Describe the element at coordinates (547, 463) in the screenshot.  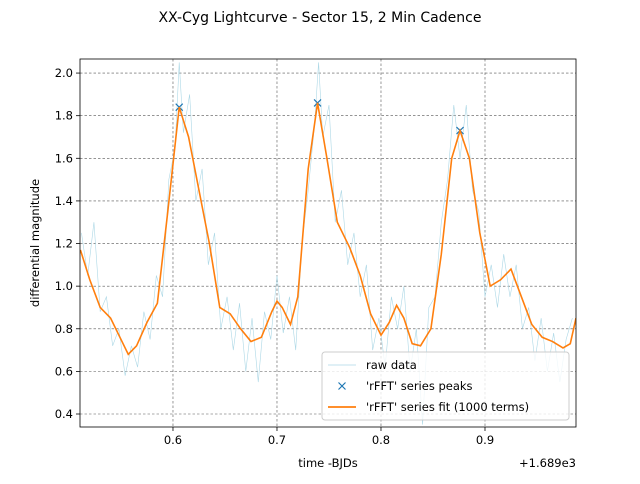
I see `x-offset-label: +1.689e3` at that location.